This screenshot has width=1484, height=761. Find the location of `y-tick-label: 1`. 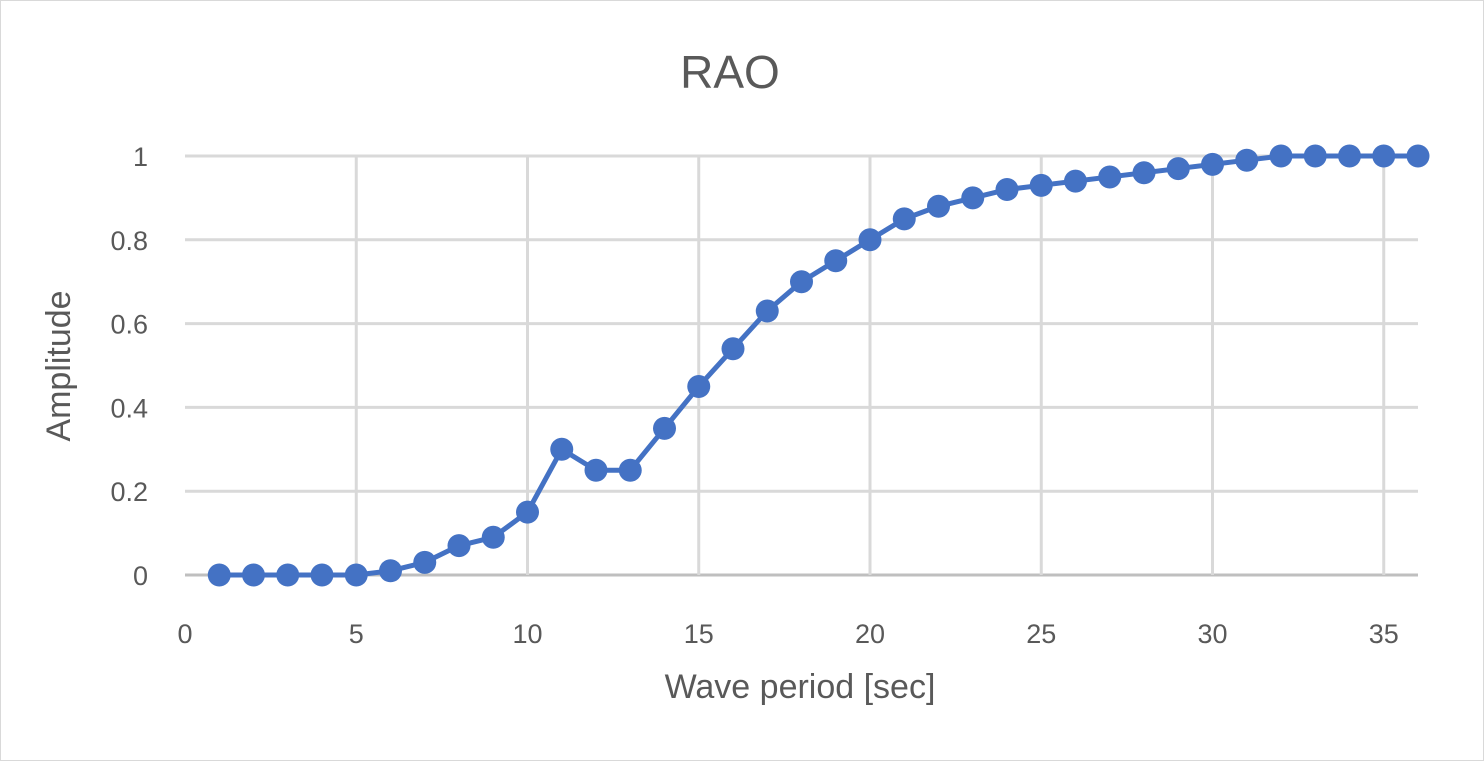

y-tick-label: 1 is located at coordinates (140, 157).